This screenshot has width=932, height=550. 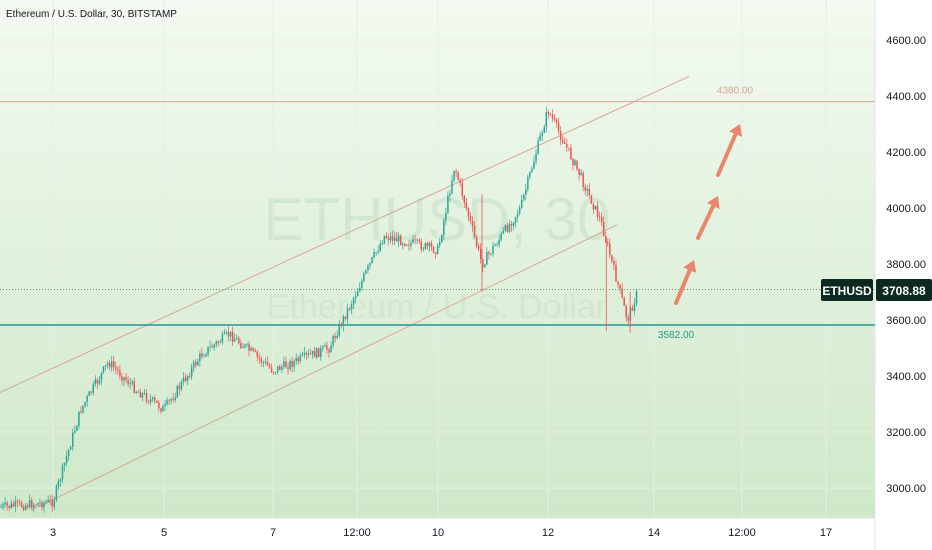 I want to click on x-tick-label: 12, so click(x=548, y=533).